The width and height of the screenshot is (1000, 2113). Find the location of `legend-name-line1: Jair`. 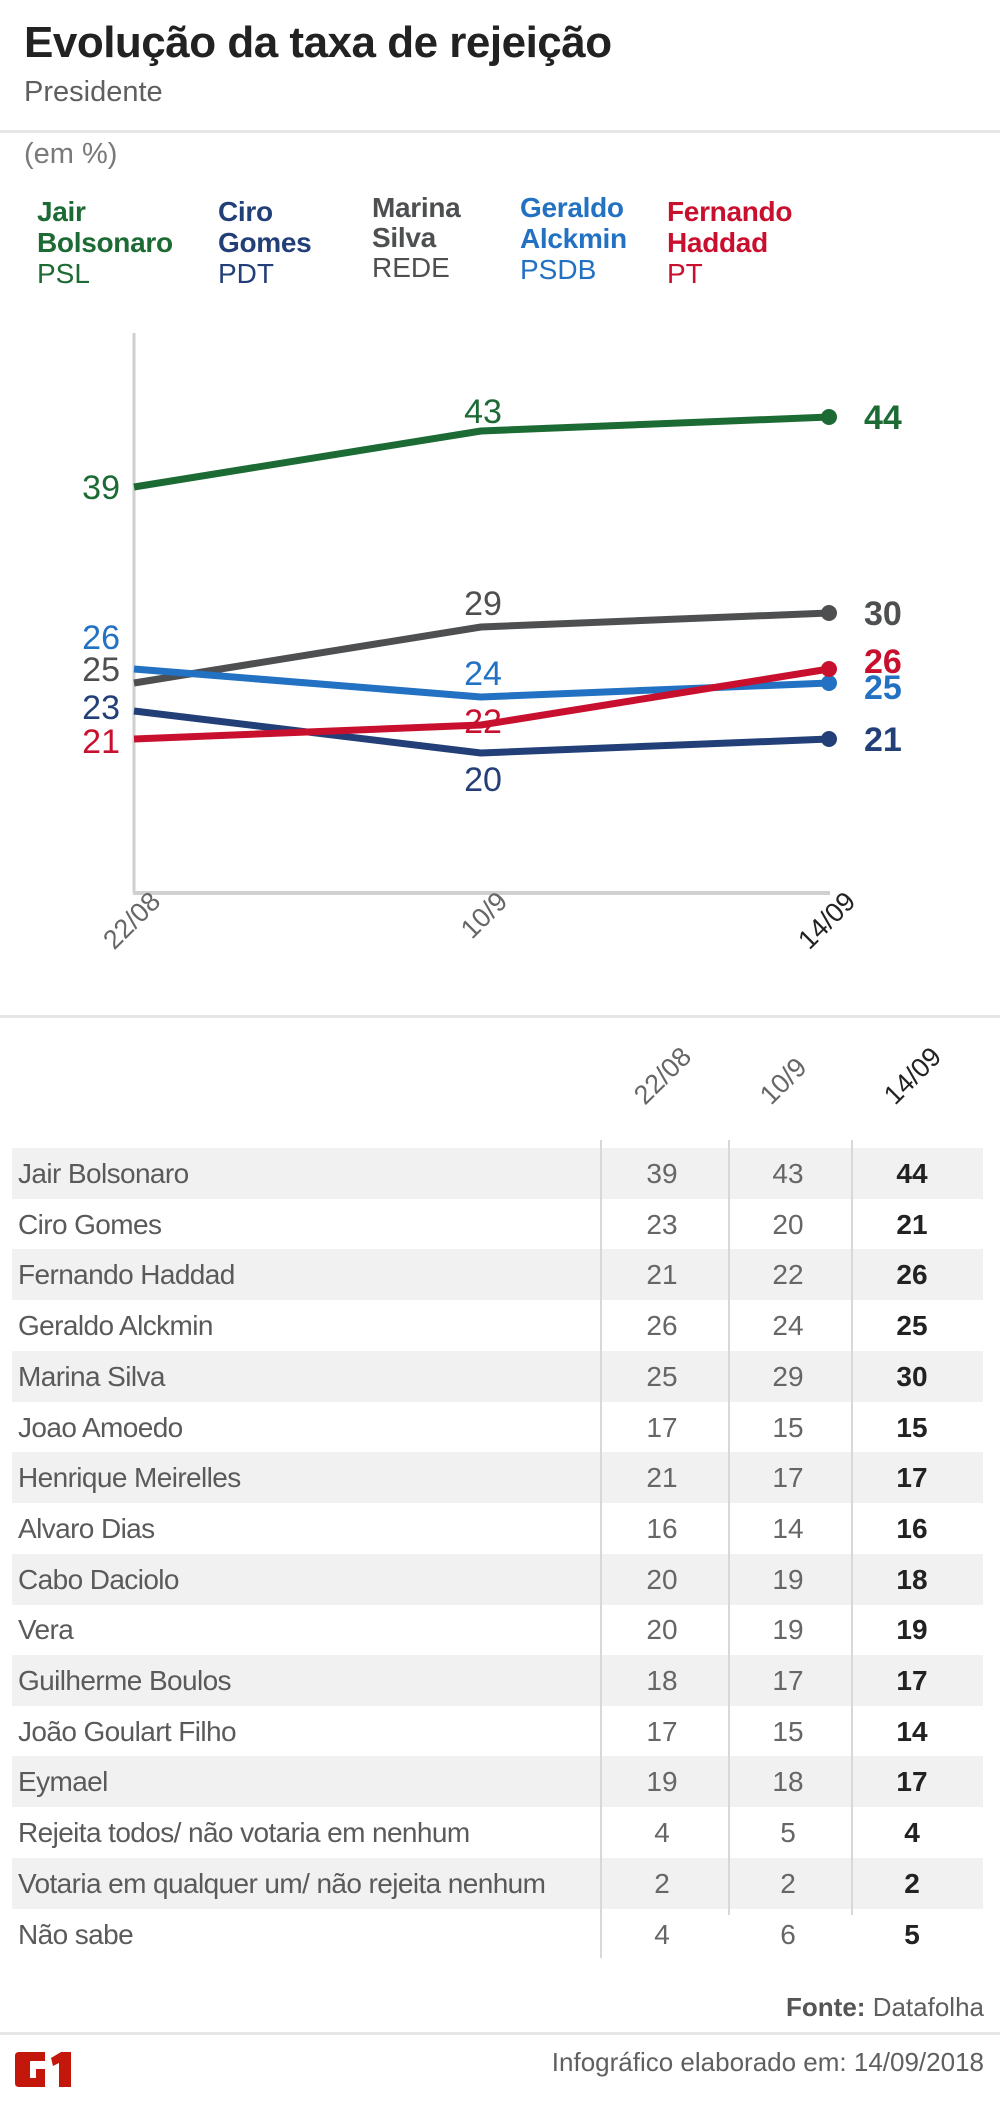

legend-name-line1: Jair is located at coordinates (61, 211).